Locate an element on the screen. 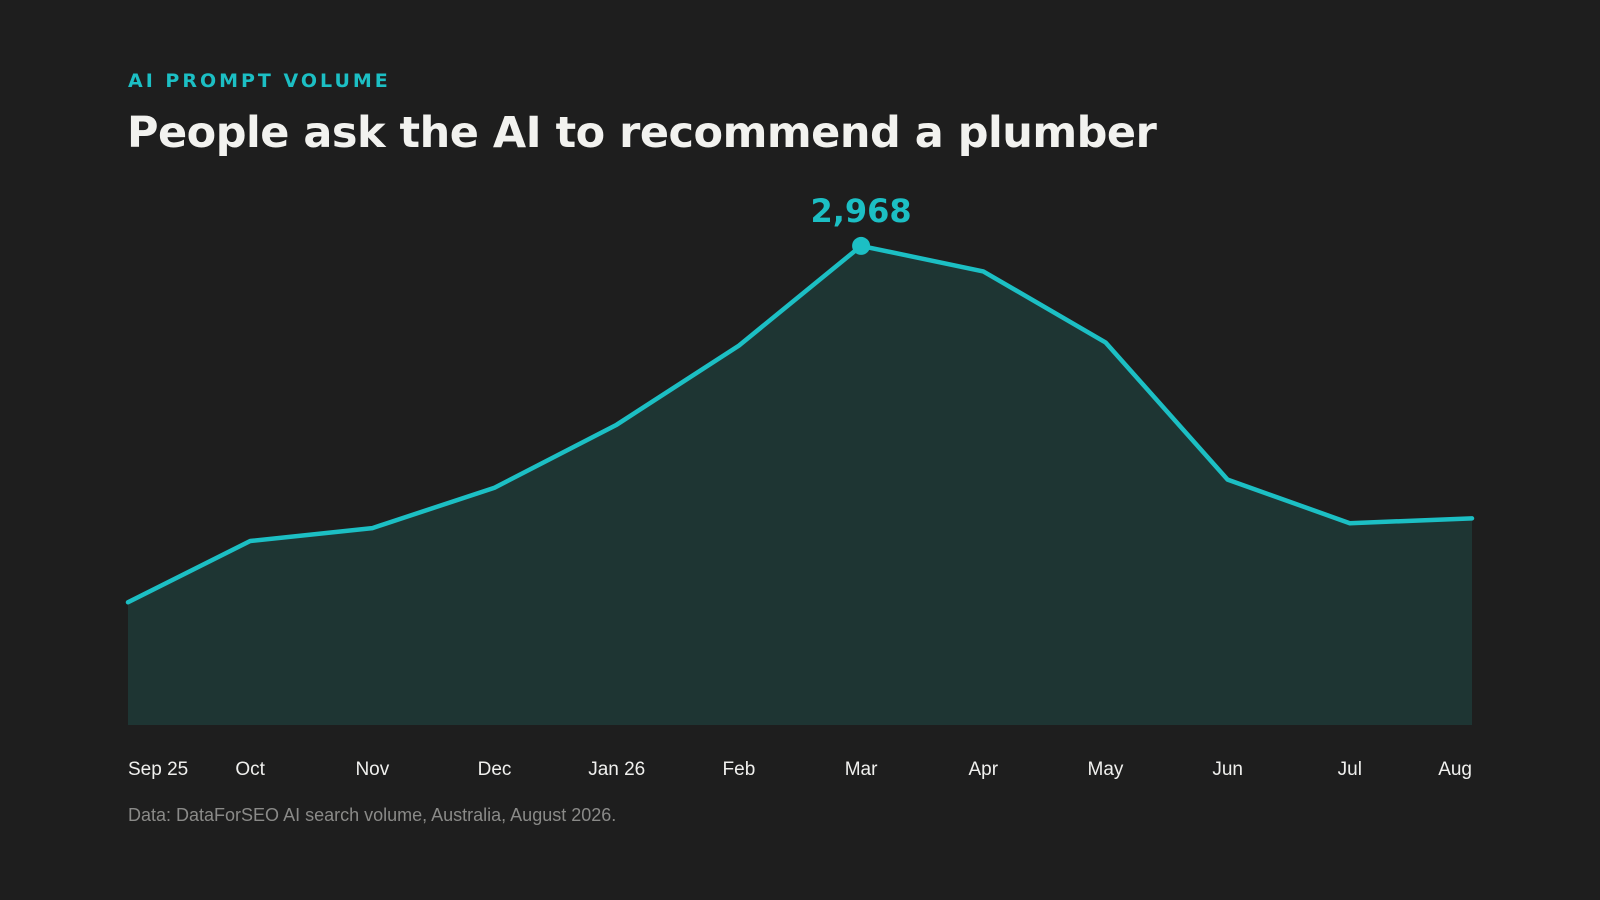 This screenshot has height=900, width=1600. x-tick-label: Jun is located at coordinates (1227, 769).